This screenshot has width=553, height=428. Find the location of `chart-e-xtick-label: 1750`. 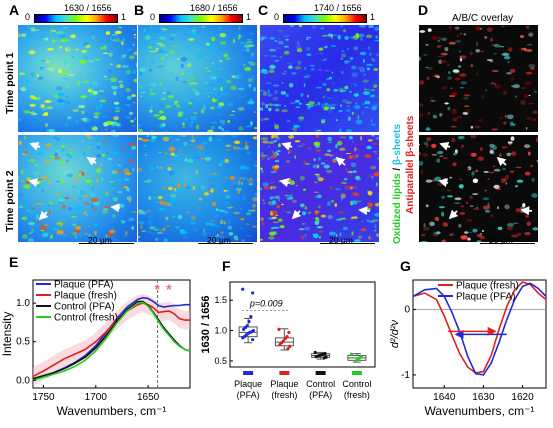

chart-e-xtick-label: 1750 is located at coordinates (43, 397).